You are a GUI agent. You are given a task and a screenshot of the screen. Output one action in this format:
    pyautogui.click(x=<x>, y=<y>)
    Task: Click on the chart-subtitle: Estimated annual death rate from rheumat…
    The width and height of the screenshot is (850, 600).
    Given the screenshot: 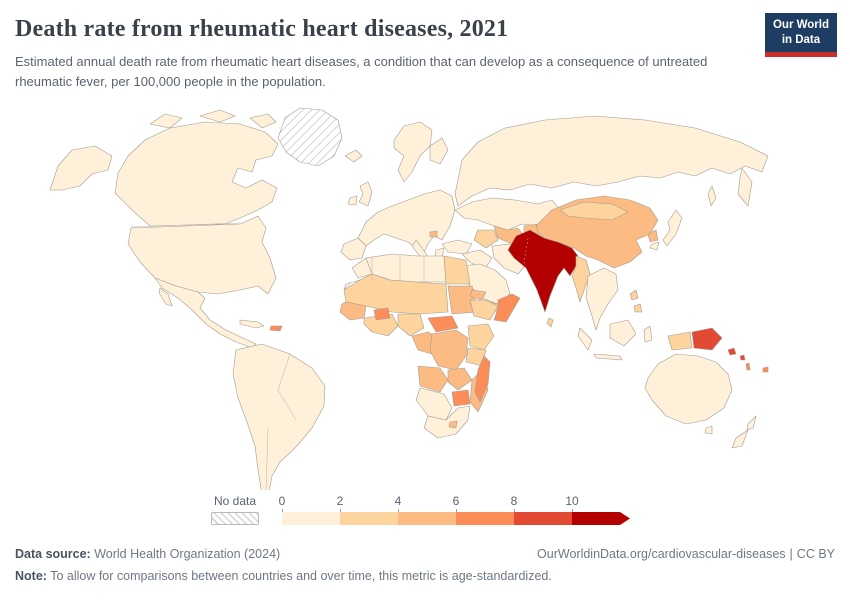 What is the action you would take?
    pyautogui.click(x=361, y=71)
    